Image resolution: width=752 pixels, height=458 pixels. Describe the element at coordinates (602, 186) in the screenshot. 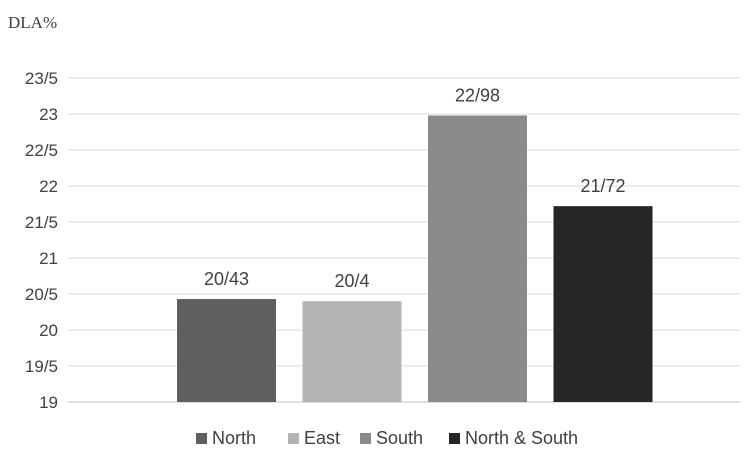

I see `data-label: 21/72` at that location.